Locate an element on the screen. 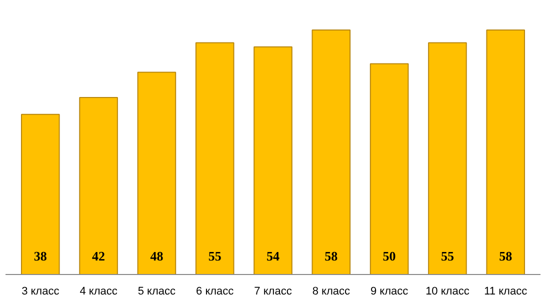  x-tick-label: 7 класс is located at coordinates (273, 292).